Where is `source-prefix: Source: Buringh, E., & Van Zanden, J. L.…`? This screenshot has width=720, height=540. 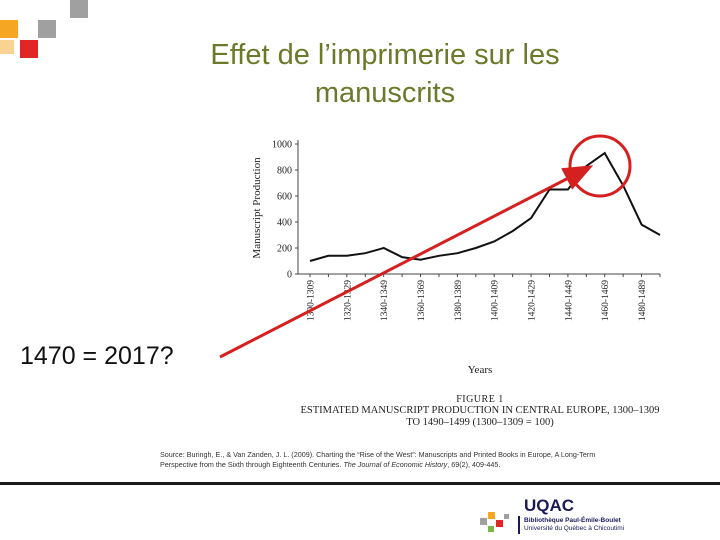 source-prefix: Source: Buringh, E., & Van Zanden, J. L.… is located at coordinates (378, 459).